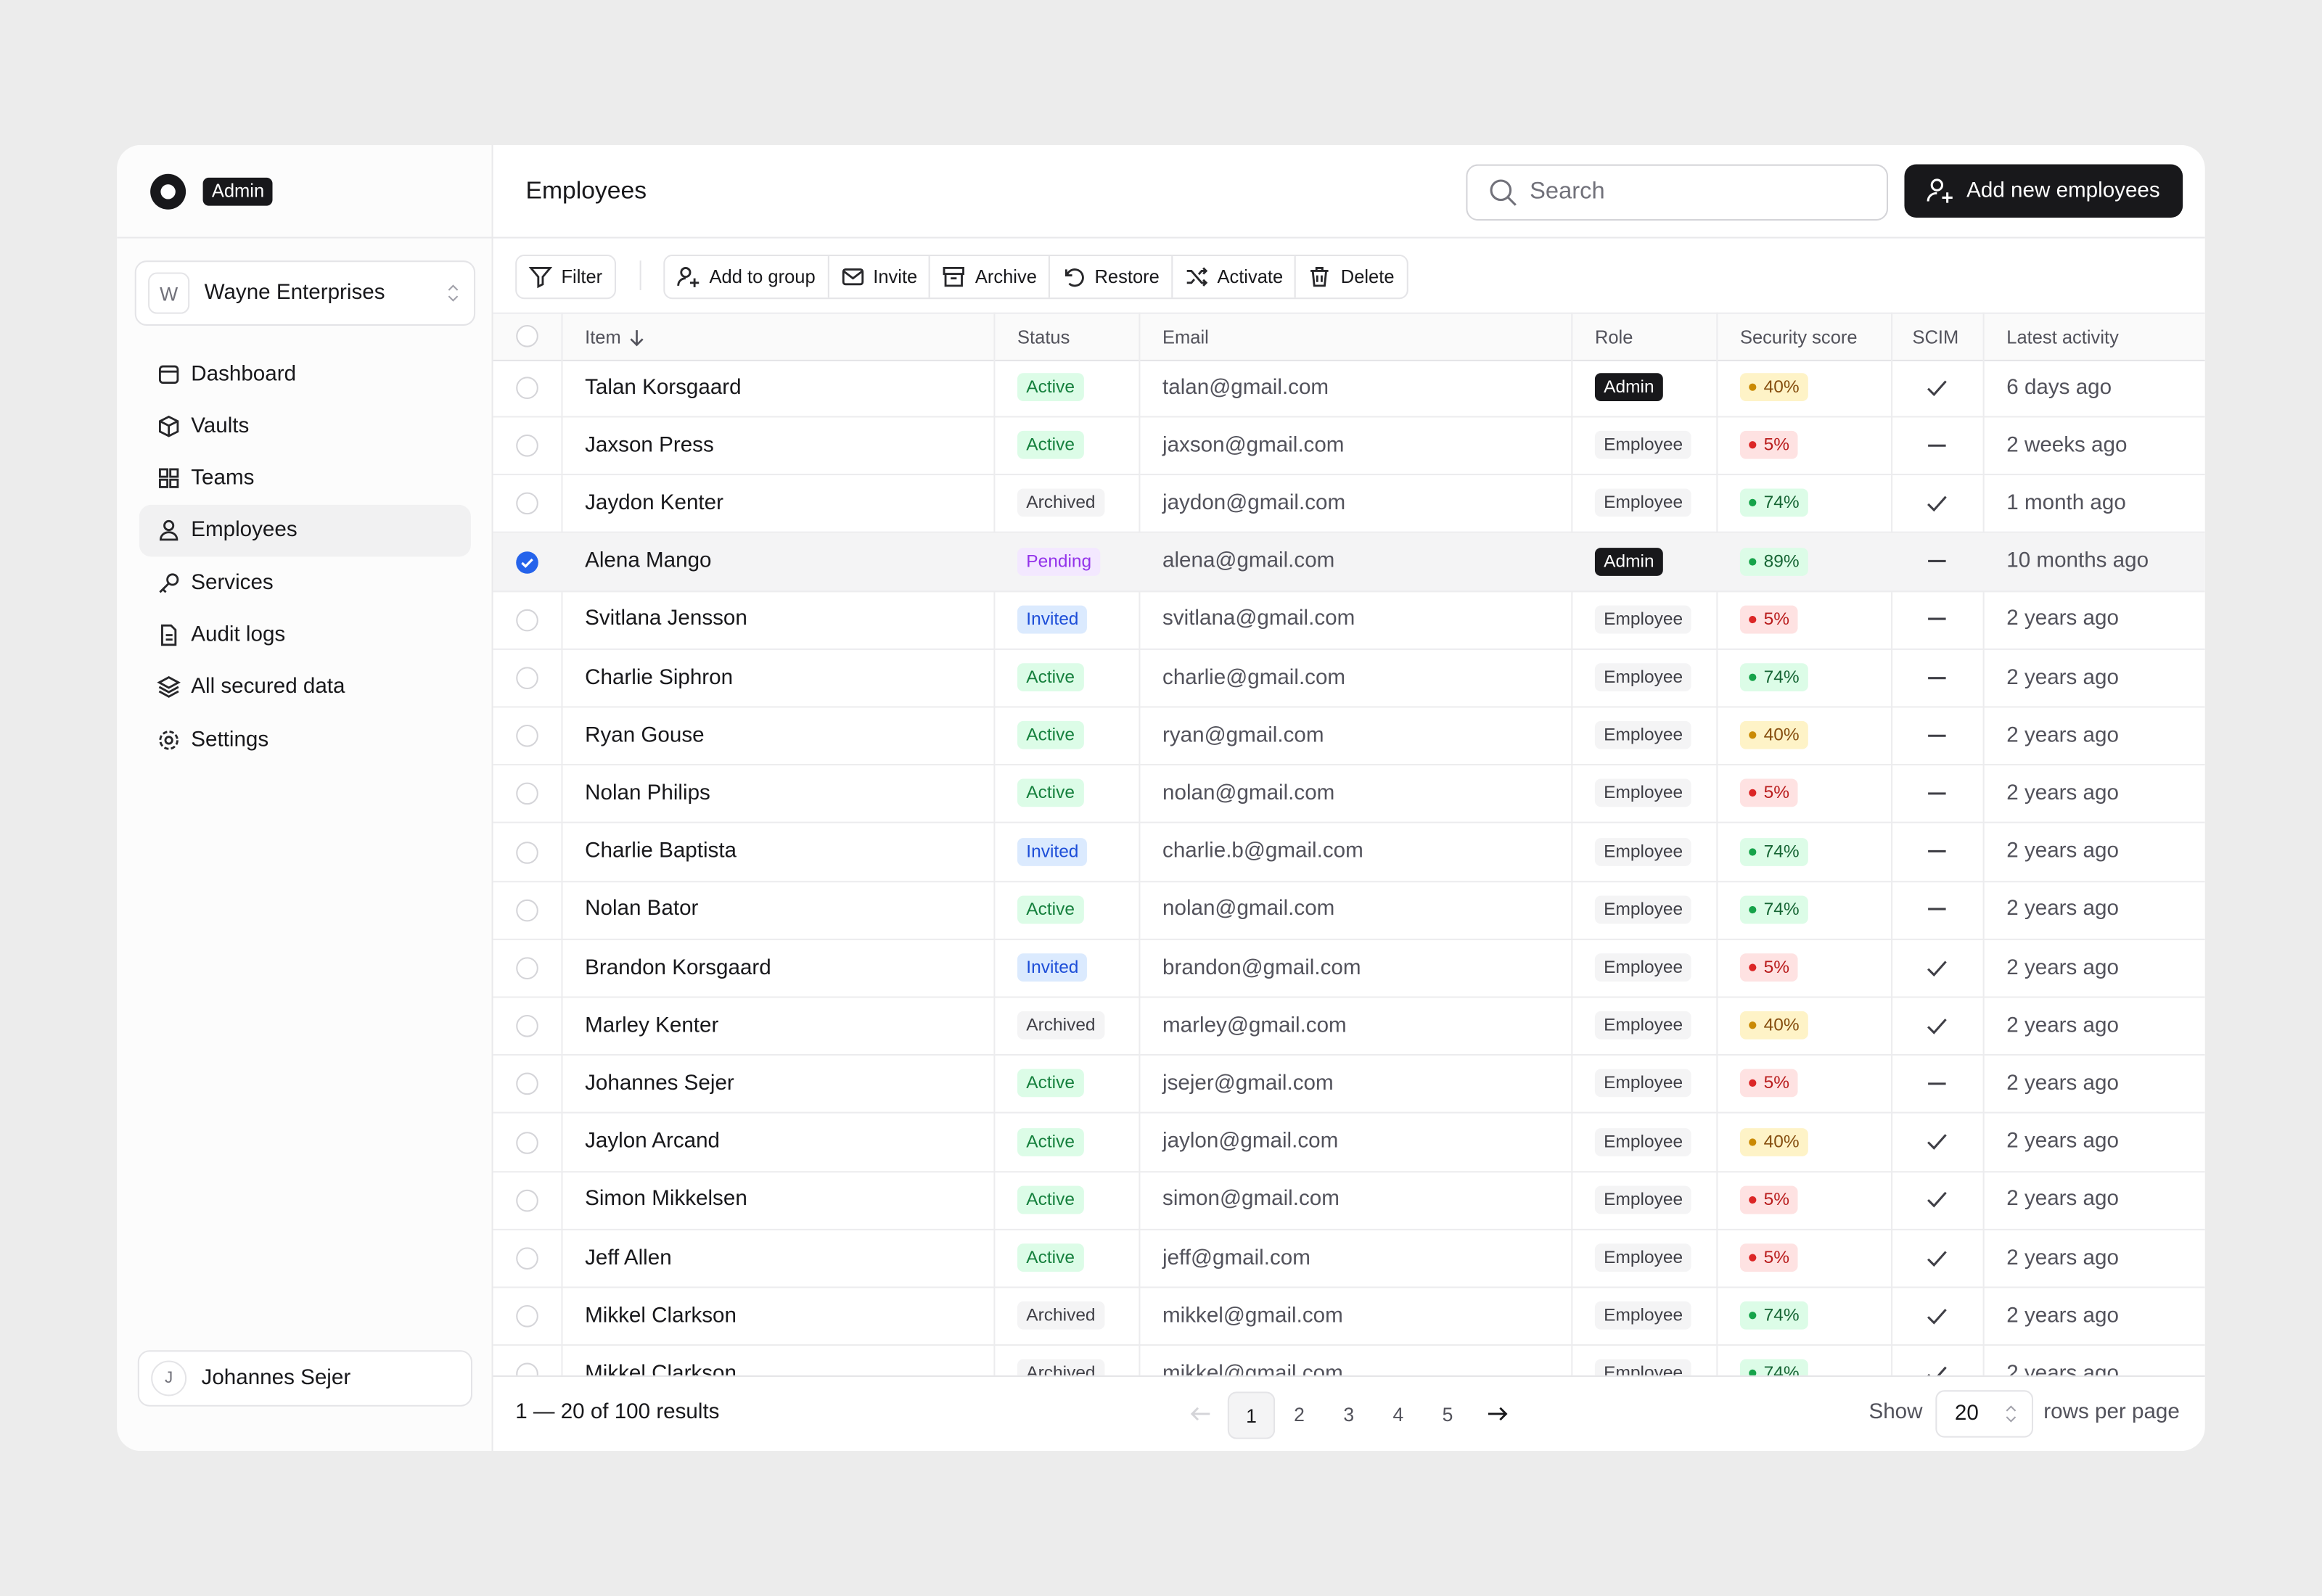 The width and height of the screenshot is (2322, 1596). I want to click on filter-button: Filter, so click(565, 277).